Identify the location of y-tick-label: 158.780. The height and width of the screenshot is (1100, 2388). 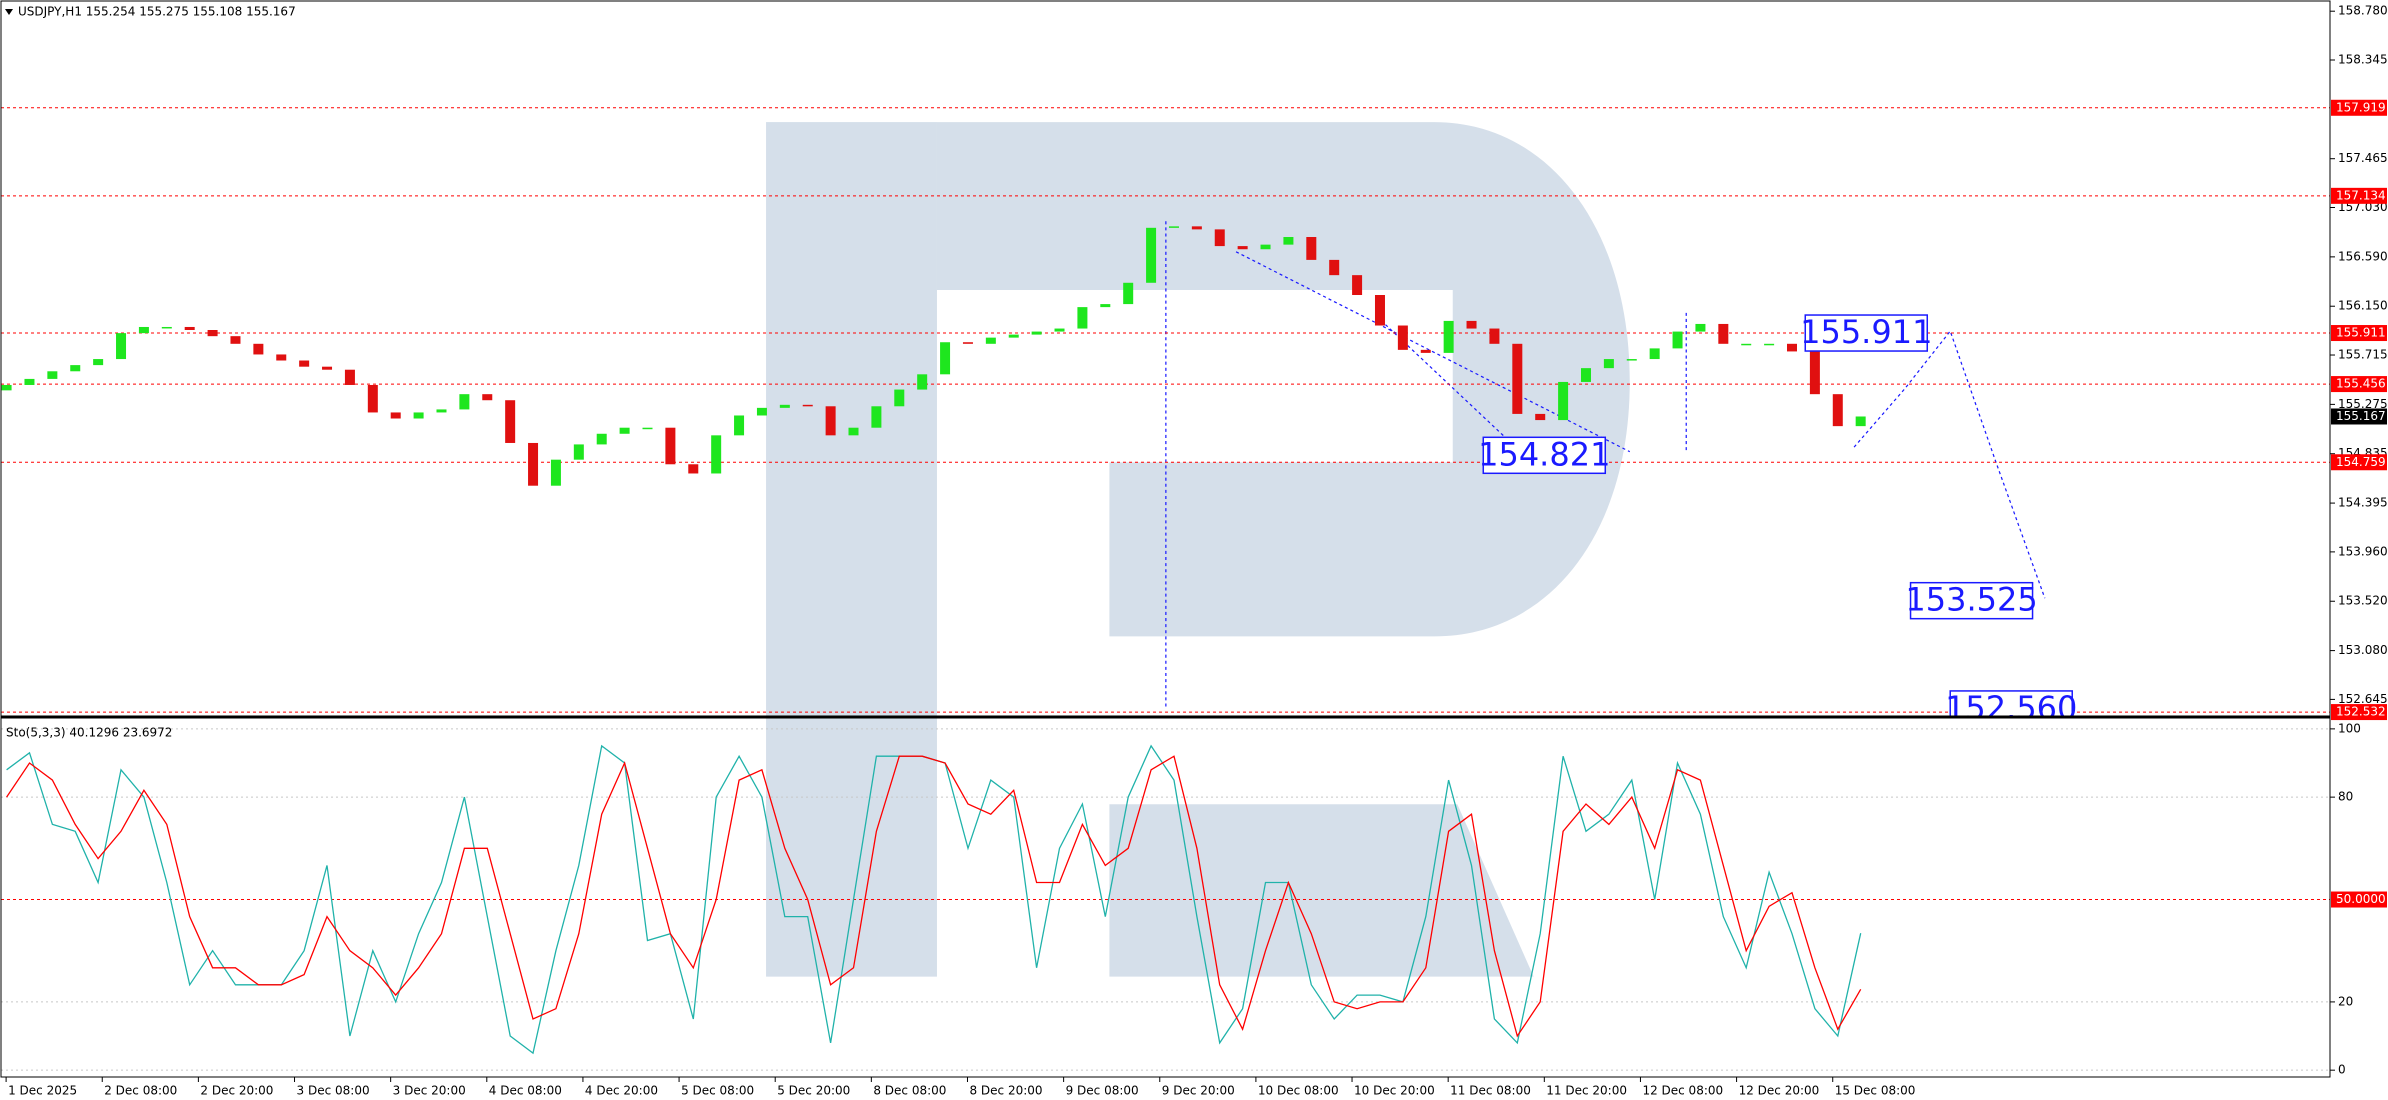
(2363, 11).